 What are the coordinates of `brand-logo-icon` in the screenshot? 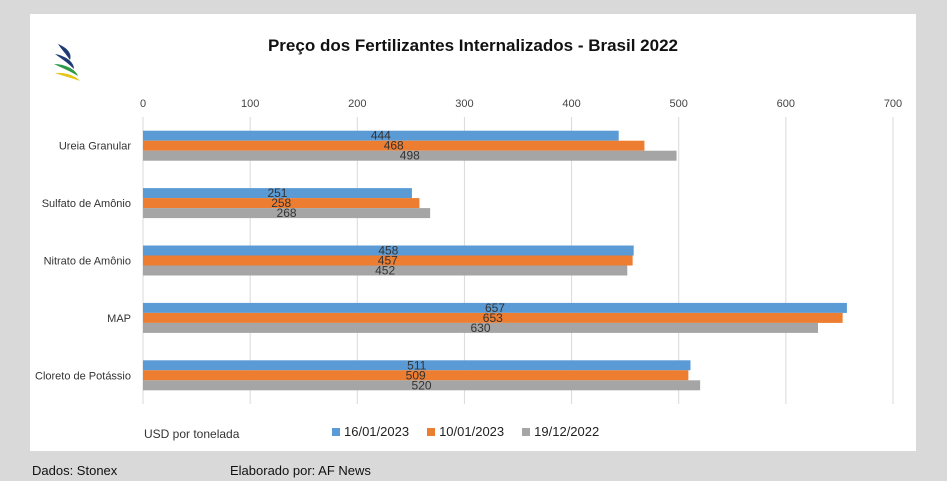 It's located at (67, 62).